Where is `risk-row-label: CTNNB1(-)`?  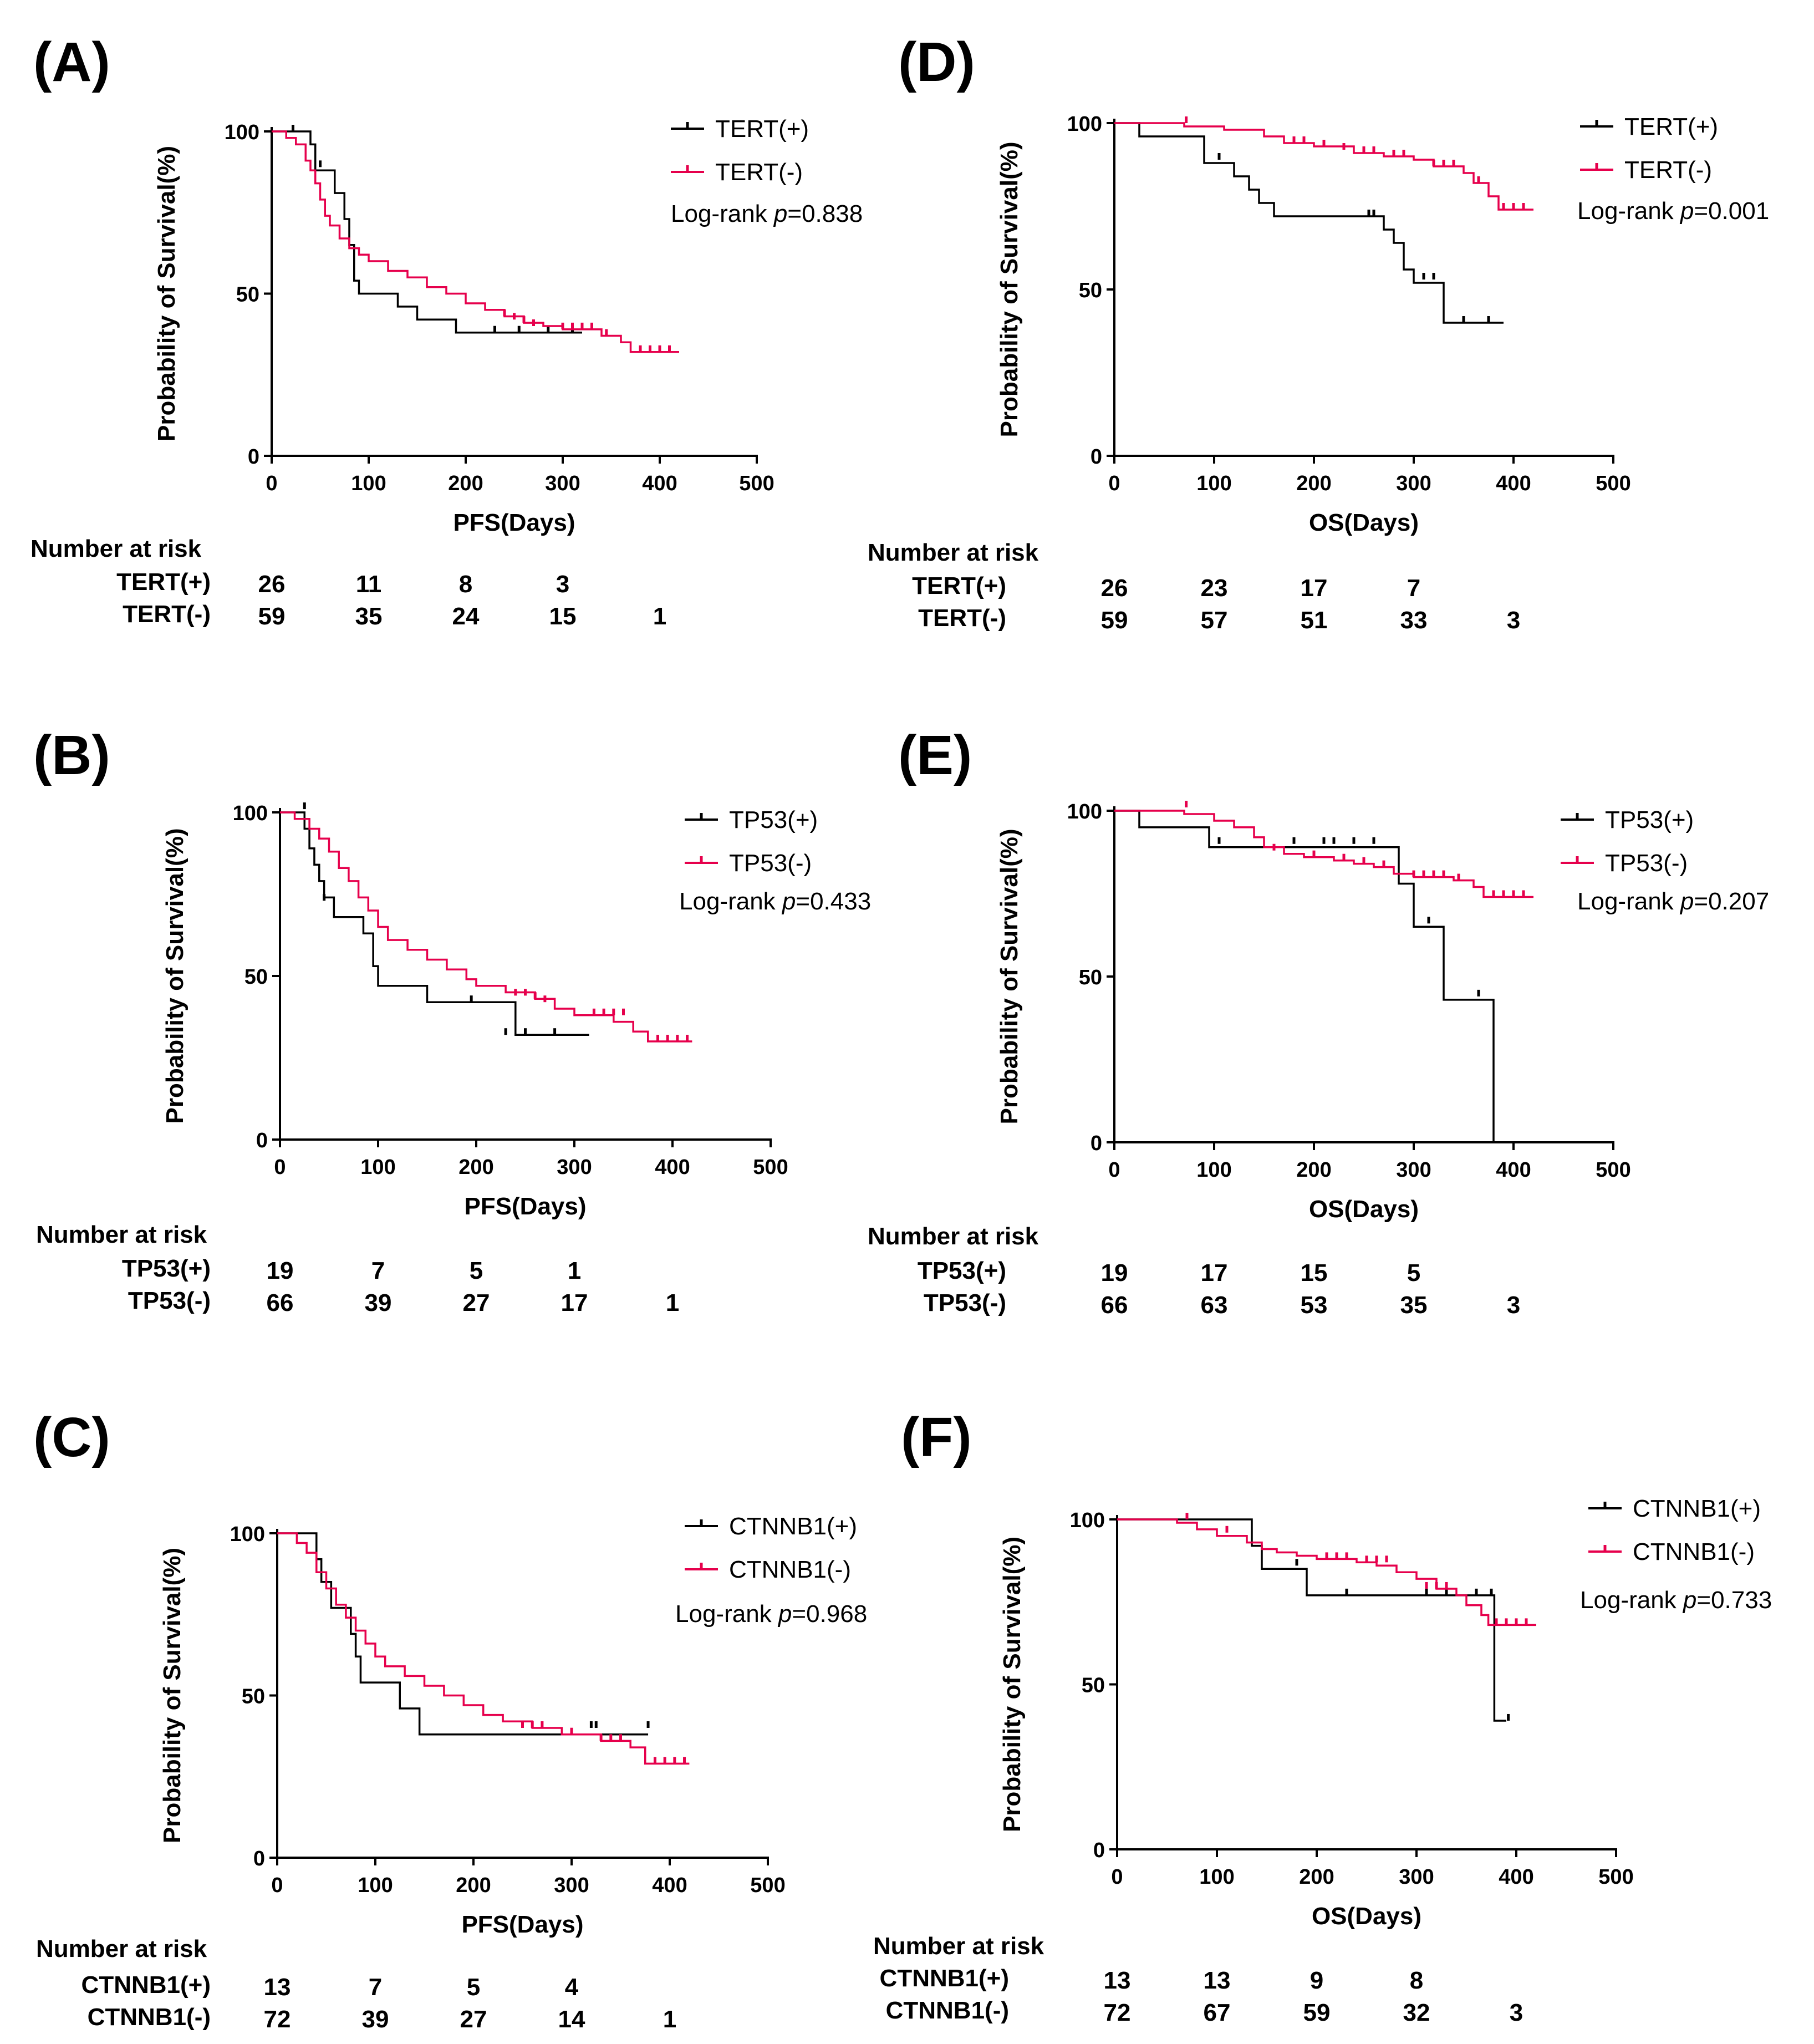
risk-row-label: CTNNB1(-) is located at coordinates (947, 2010).